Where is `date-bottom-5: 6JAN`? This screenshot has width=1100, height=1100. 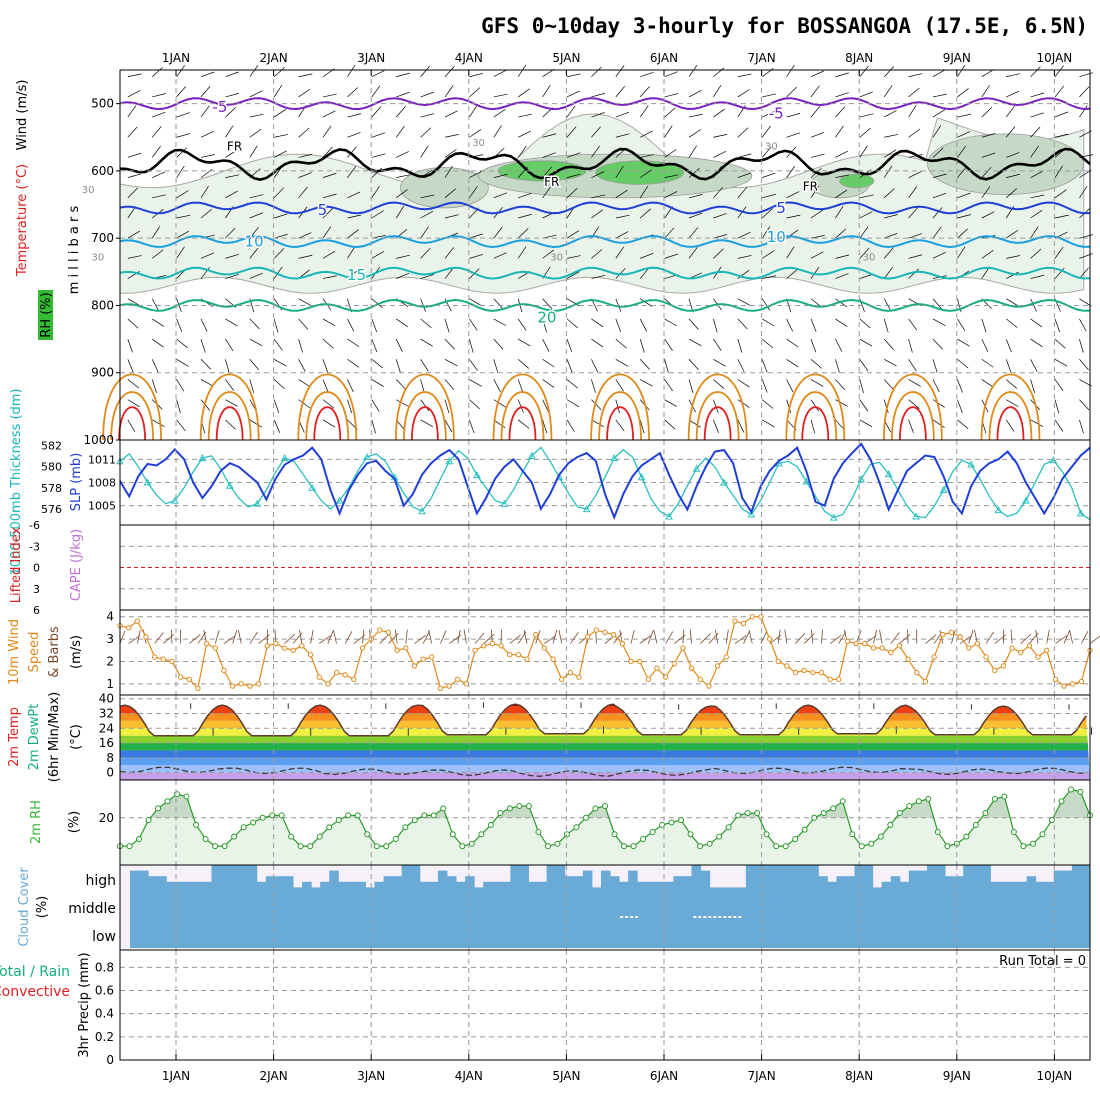 date-bottom-5: 6JAN is located at coordinates (664, 1076).